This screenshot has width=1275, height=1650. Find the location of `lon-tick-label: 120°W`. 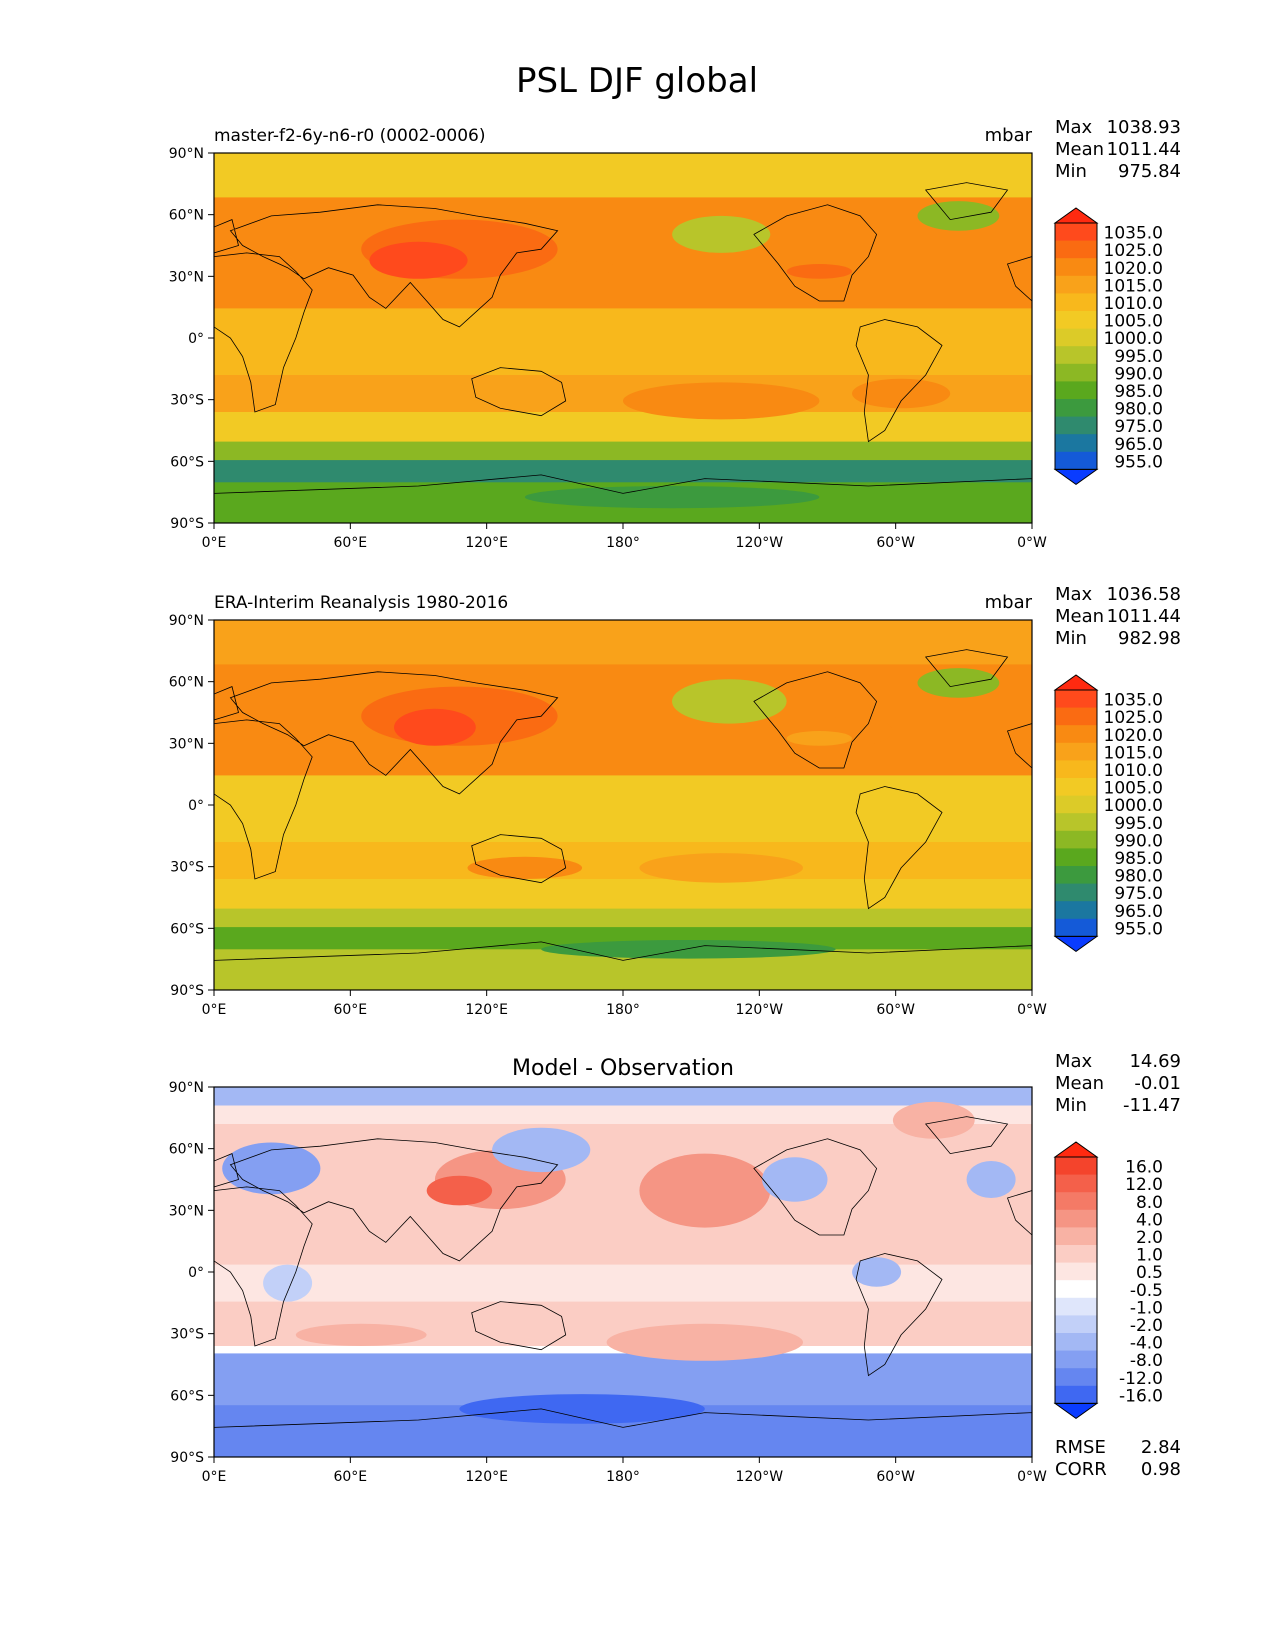

lon-tick-label: 120°W is located at coordinates (760, 543).